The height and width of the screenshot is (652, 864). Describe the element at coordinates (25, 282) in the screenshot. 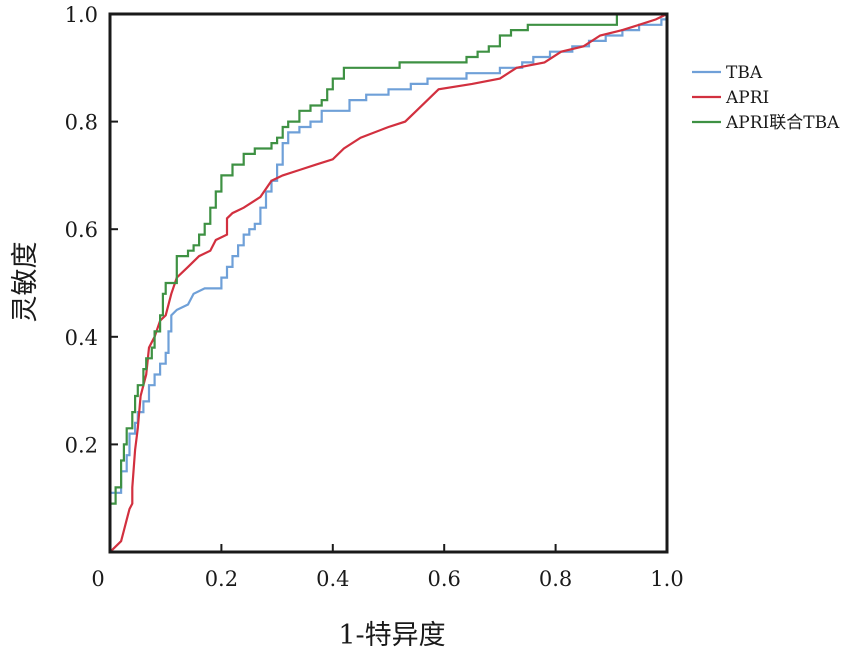

I see `y-axis-title: 灵敏度` at that location.